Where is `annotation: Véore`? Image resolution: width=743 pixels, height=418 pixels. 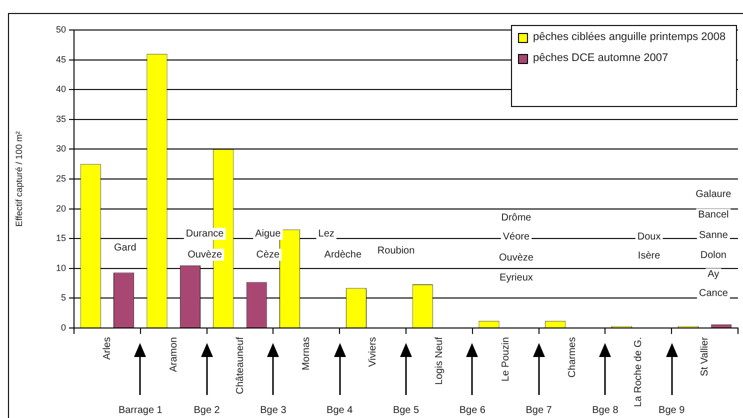
annotation: Véore is located at coordinates (516, 237).